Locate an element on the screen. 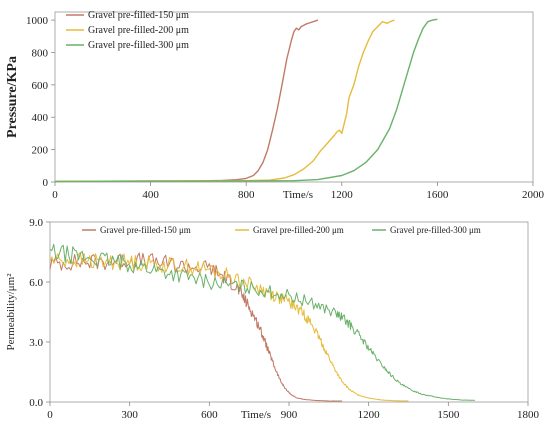  x-tick-label: 600 is located at coordinates (209, 415).